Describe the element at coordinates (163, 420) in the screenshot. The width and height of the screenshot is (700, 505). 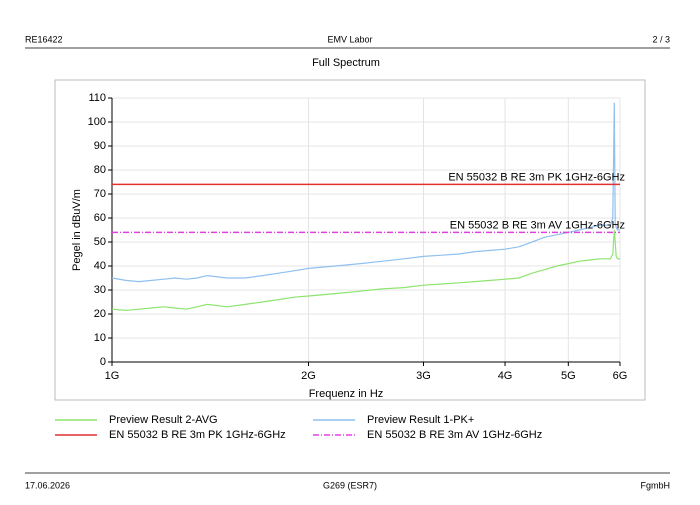
I see `legend-label: Preview Result 2-AVG` at that location.